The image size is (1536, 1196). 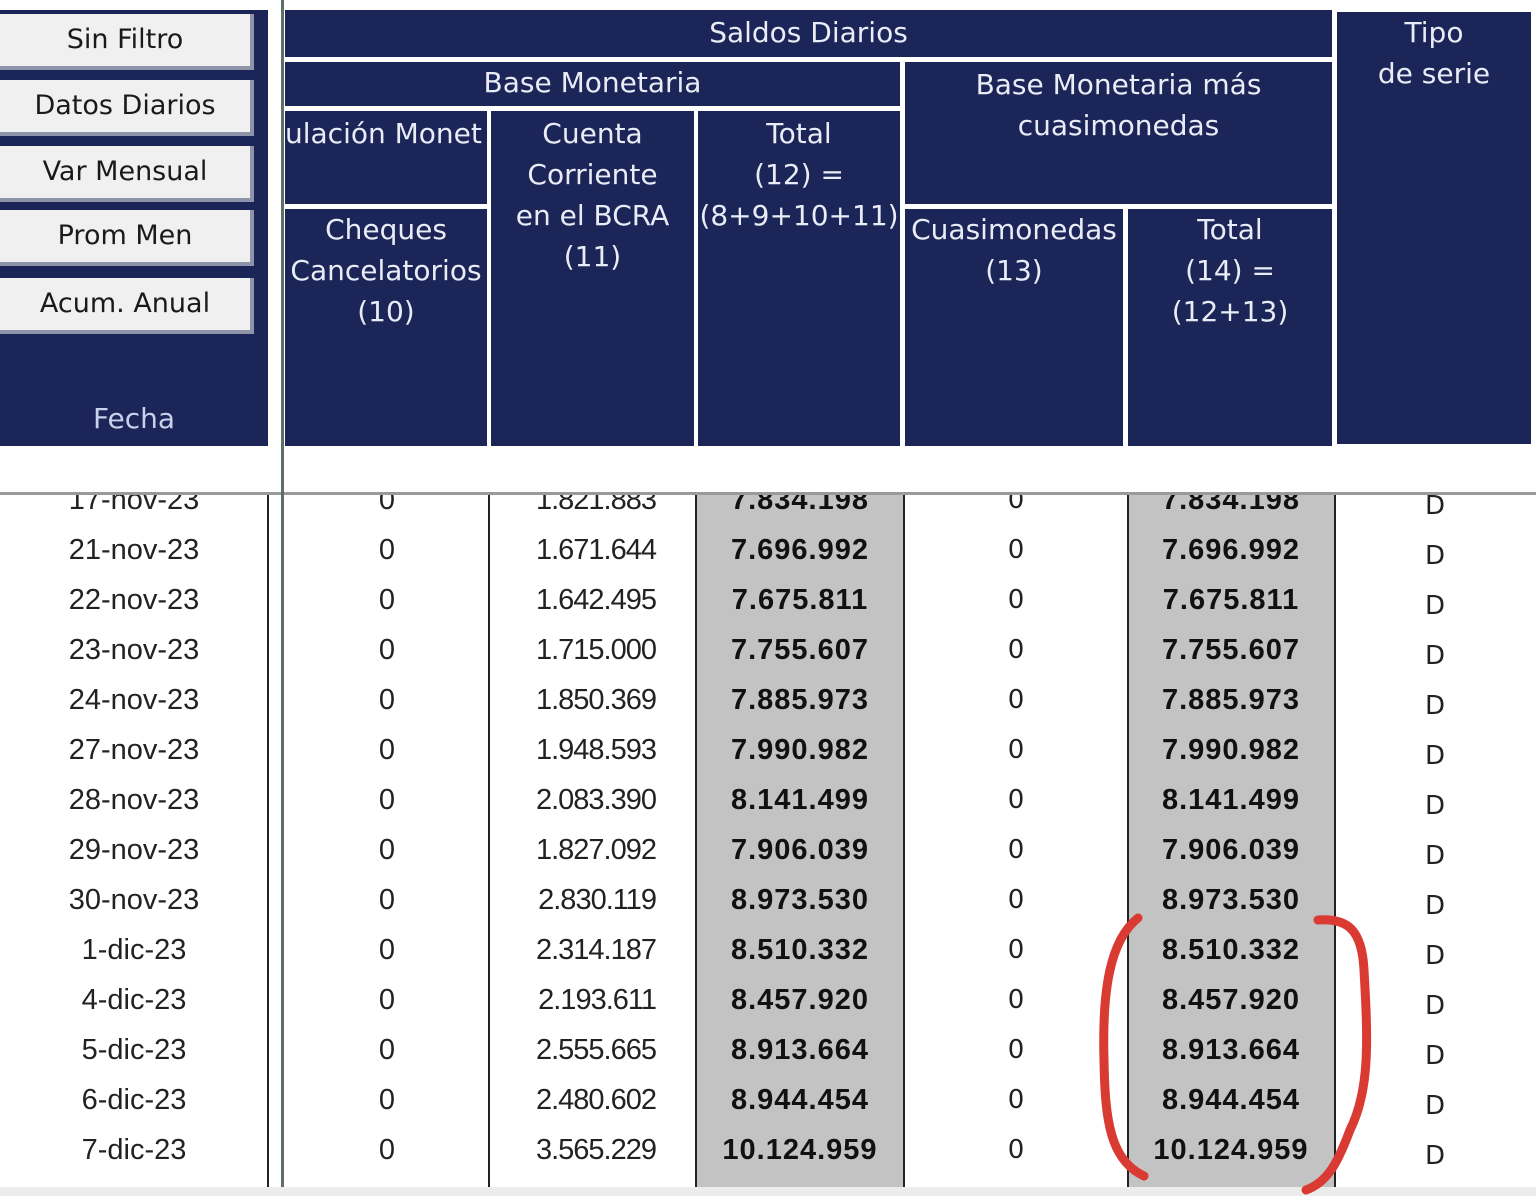 What do you see at coordinates (134, 650) in the screenshot?
I see `fecha-cell: 23-nov-23` at bounding box center [134, 650].